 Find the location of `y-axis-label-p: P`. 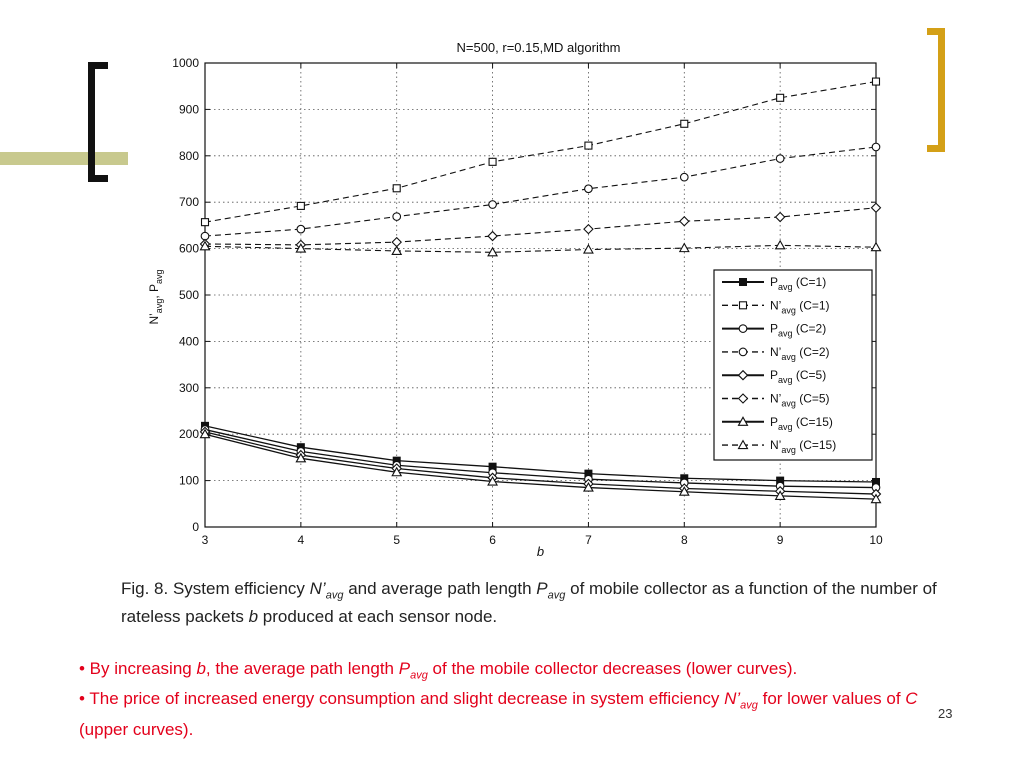

y-axis-label-p: P is located at coordinates (154, 288).